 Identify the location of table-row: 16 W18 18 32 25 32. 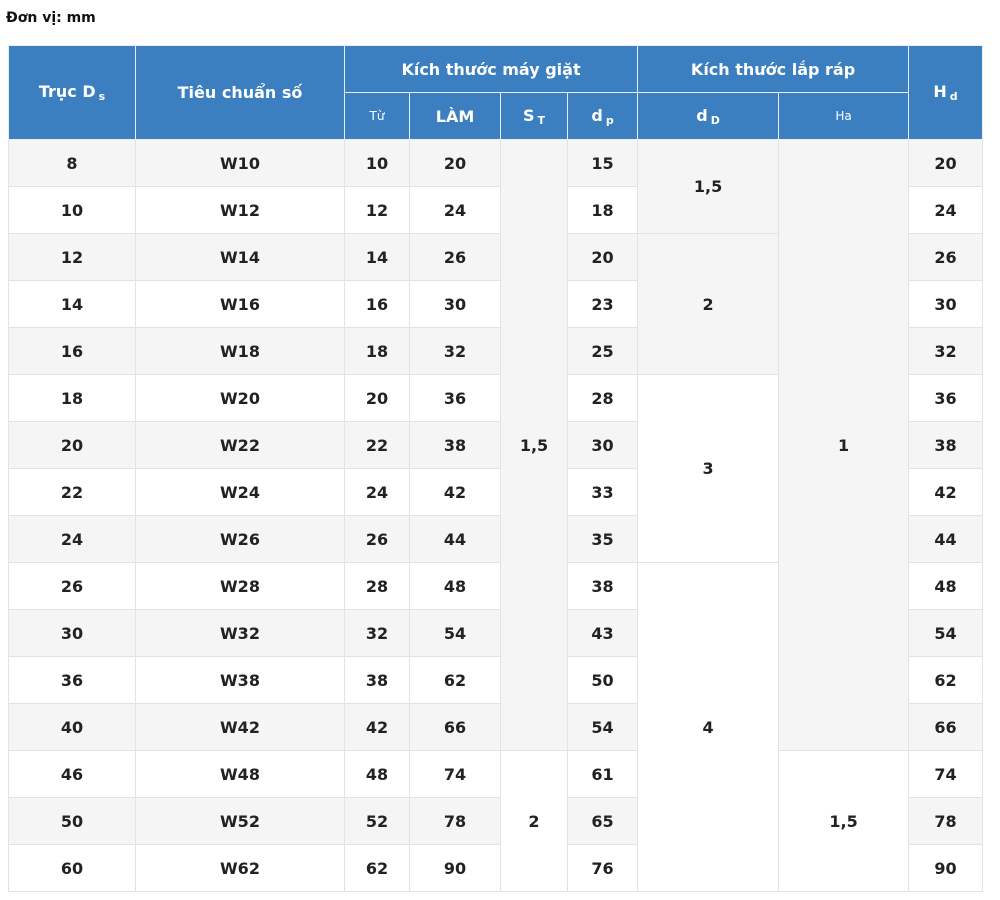
(496, 351).